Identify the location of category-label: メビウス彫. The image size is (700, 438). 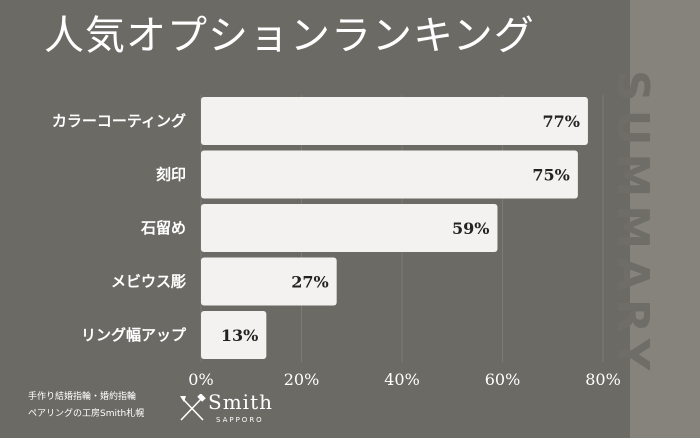
(148, 282).